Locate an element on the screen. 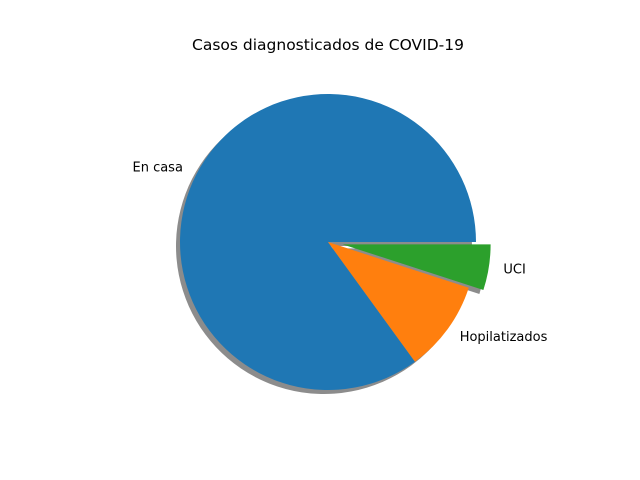 The height and width of the screenshot is (480, 640). chart-title: Casos diagnosticados de COVID-19 is located at coordinates (328, 45).